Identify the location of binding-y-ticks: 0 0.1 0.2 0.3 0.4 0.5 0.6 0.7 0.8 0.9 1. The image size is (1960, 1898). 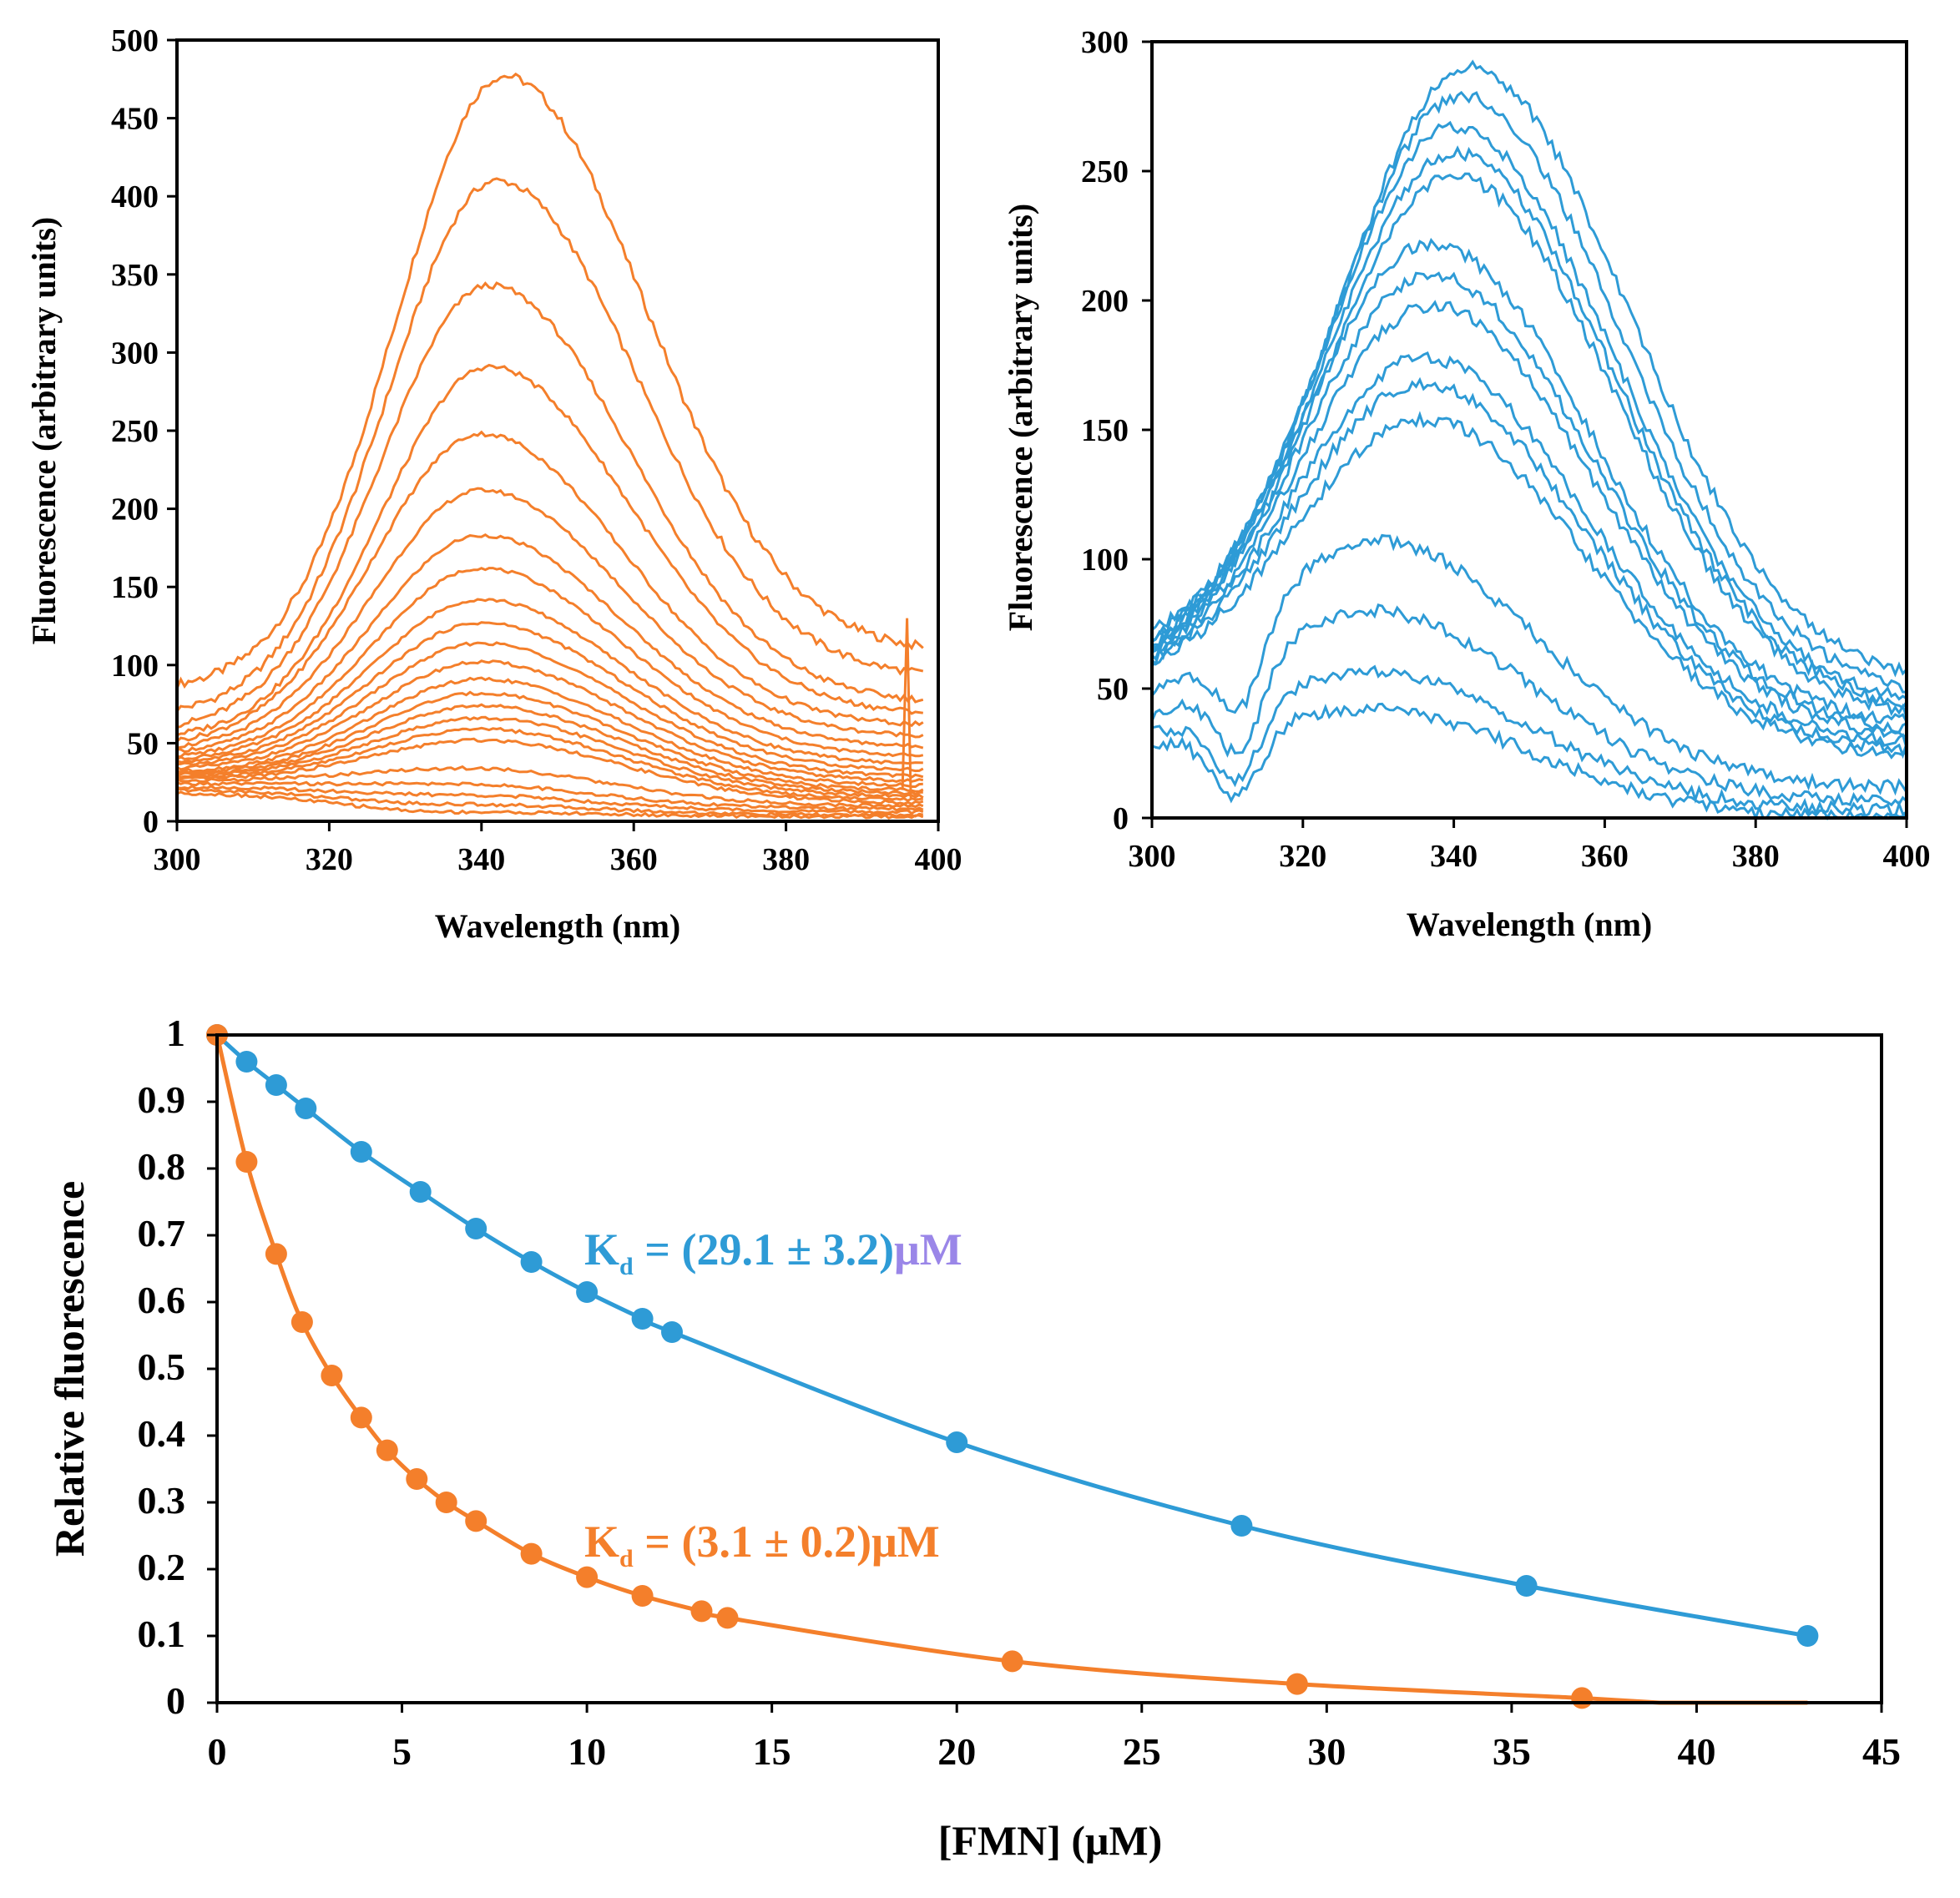
(177, 1367).